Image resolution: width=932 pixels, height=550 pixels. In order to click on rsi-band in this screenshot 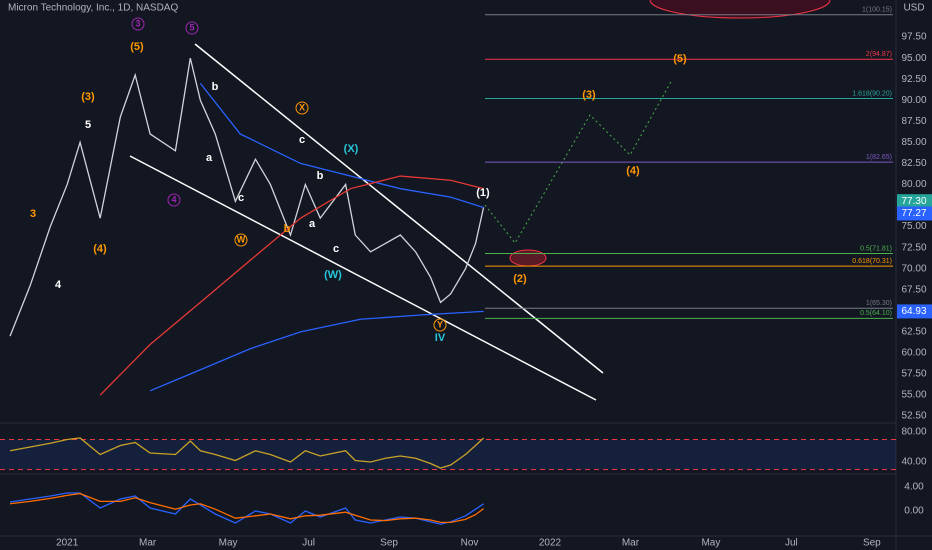, I will do `click(448, 454)`.